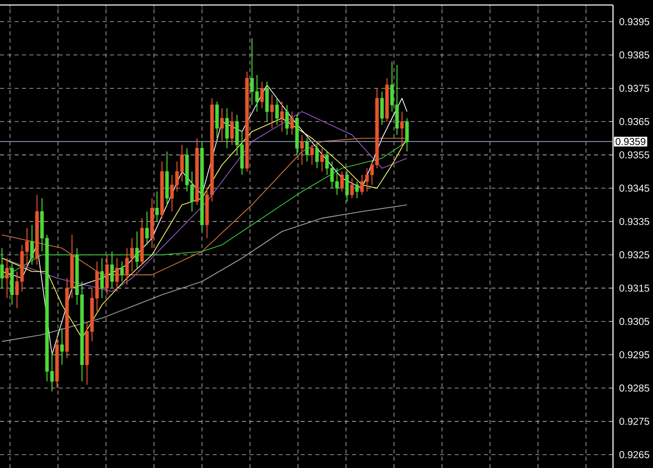  Describe the element at coordinates (634, 454) in the screenshot. I see `y-tick-label: 0.9265` at that location.